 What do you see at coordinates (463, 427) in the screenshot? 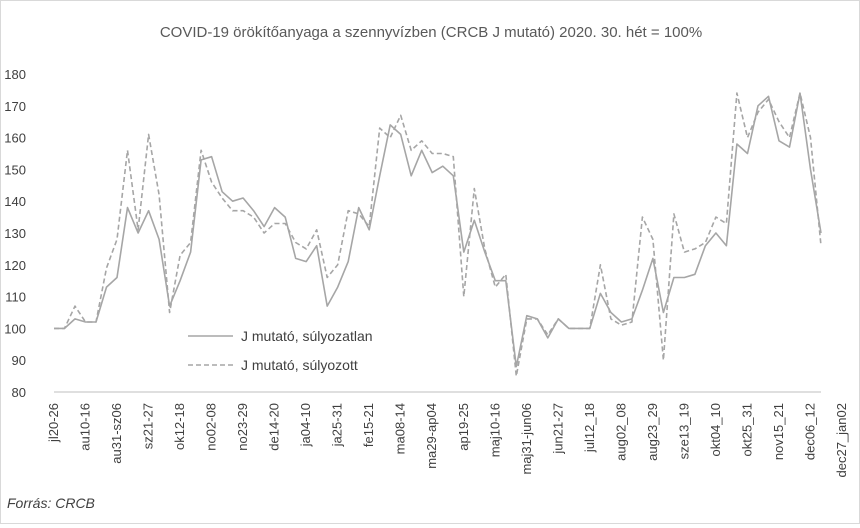
I see `x-tick-label: ap19-25` at bounding box center [463, 427].